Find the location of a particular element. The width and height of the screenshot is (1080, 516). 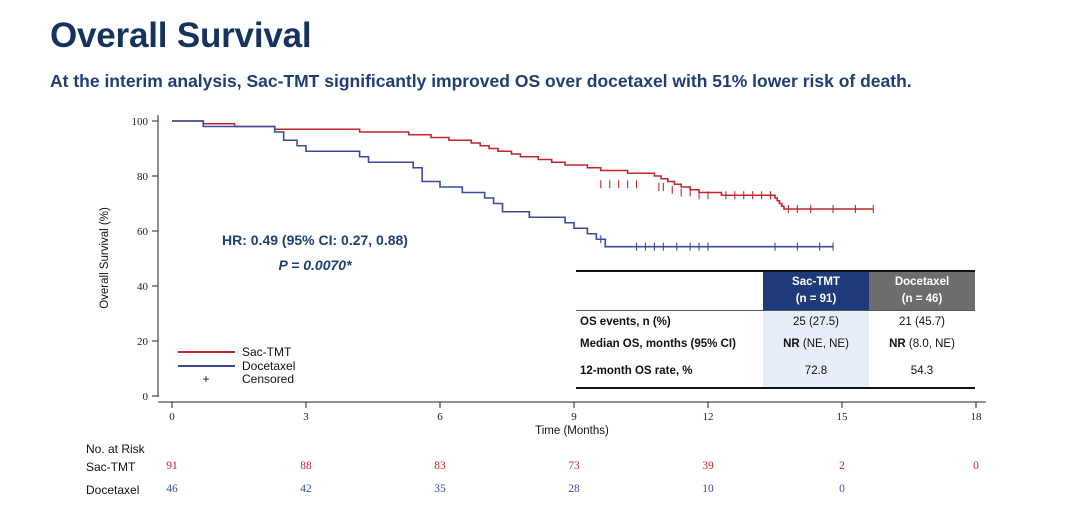

risk-value-sac: 39 is located at coordinates (708, 466).